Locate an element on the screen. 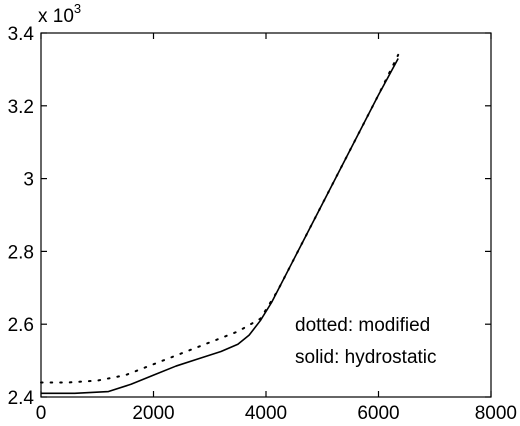 This screenshot has width=520, height=426. x-tick-label: 0 is located at coordinates (41, 413).